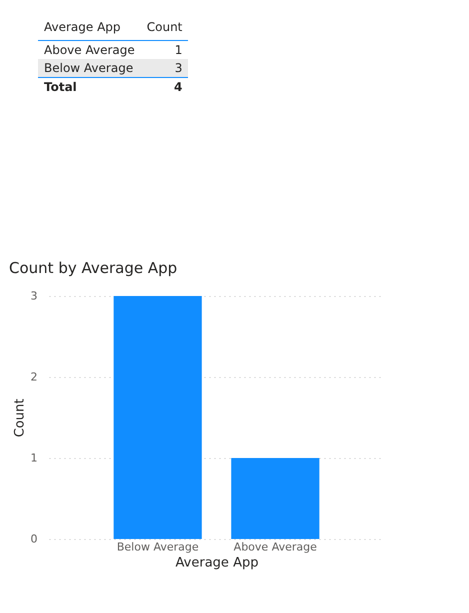 The width and height of the screenshot is (469, 613). I want to click on category-label: Below Average, so click(89, 68).